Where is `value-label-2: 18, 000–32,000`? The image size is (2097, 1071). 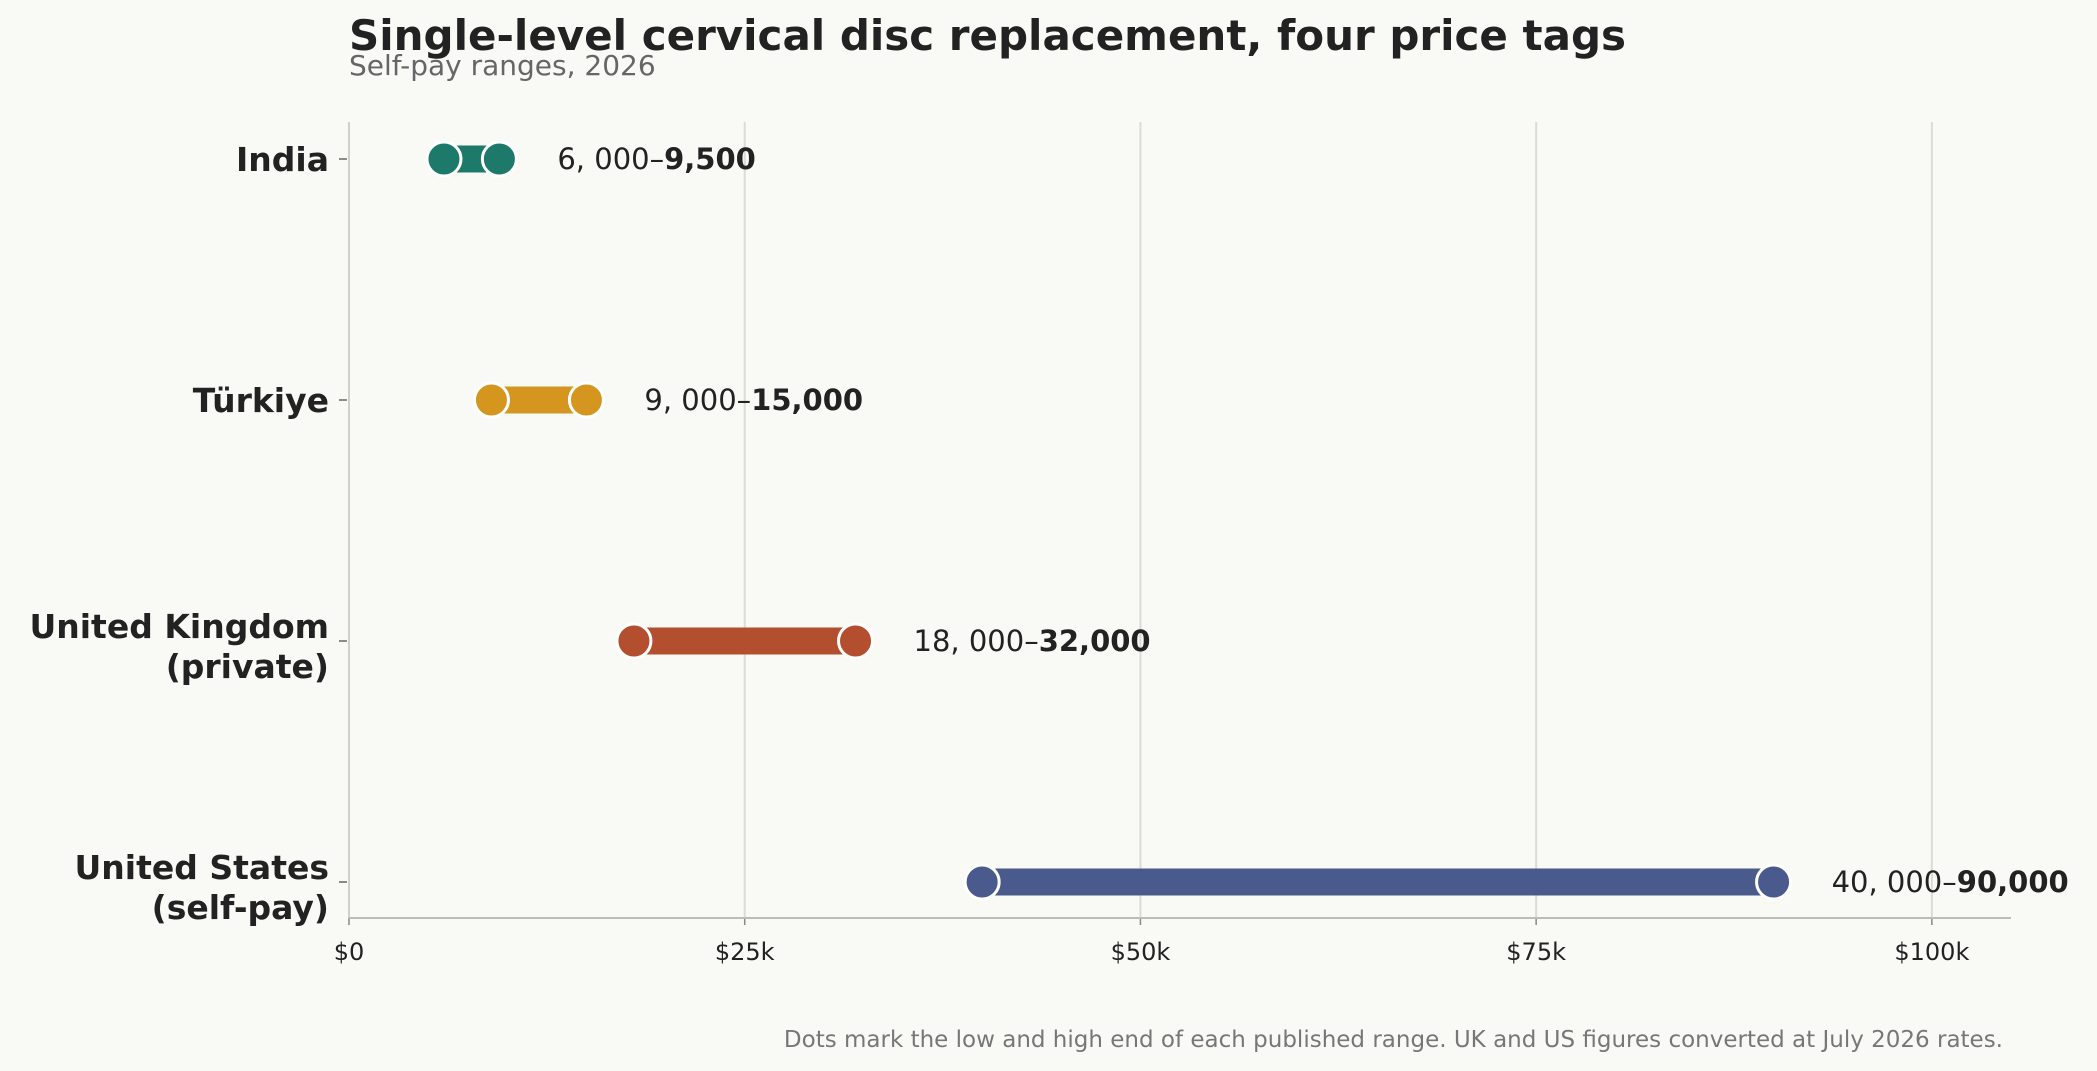 value-label-2: 18, 000–32,000 is located at coordinates (1032, 641).